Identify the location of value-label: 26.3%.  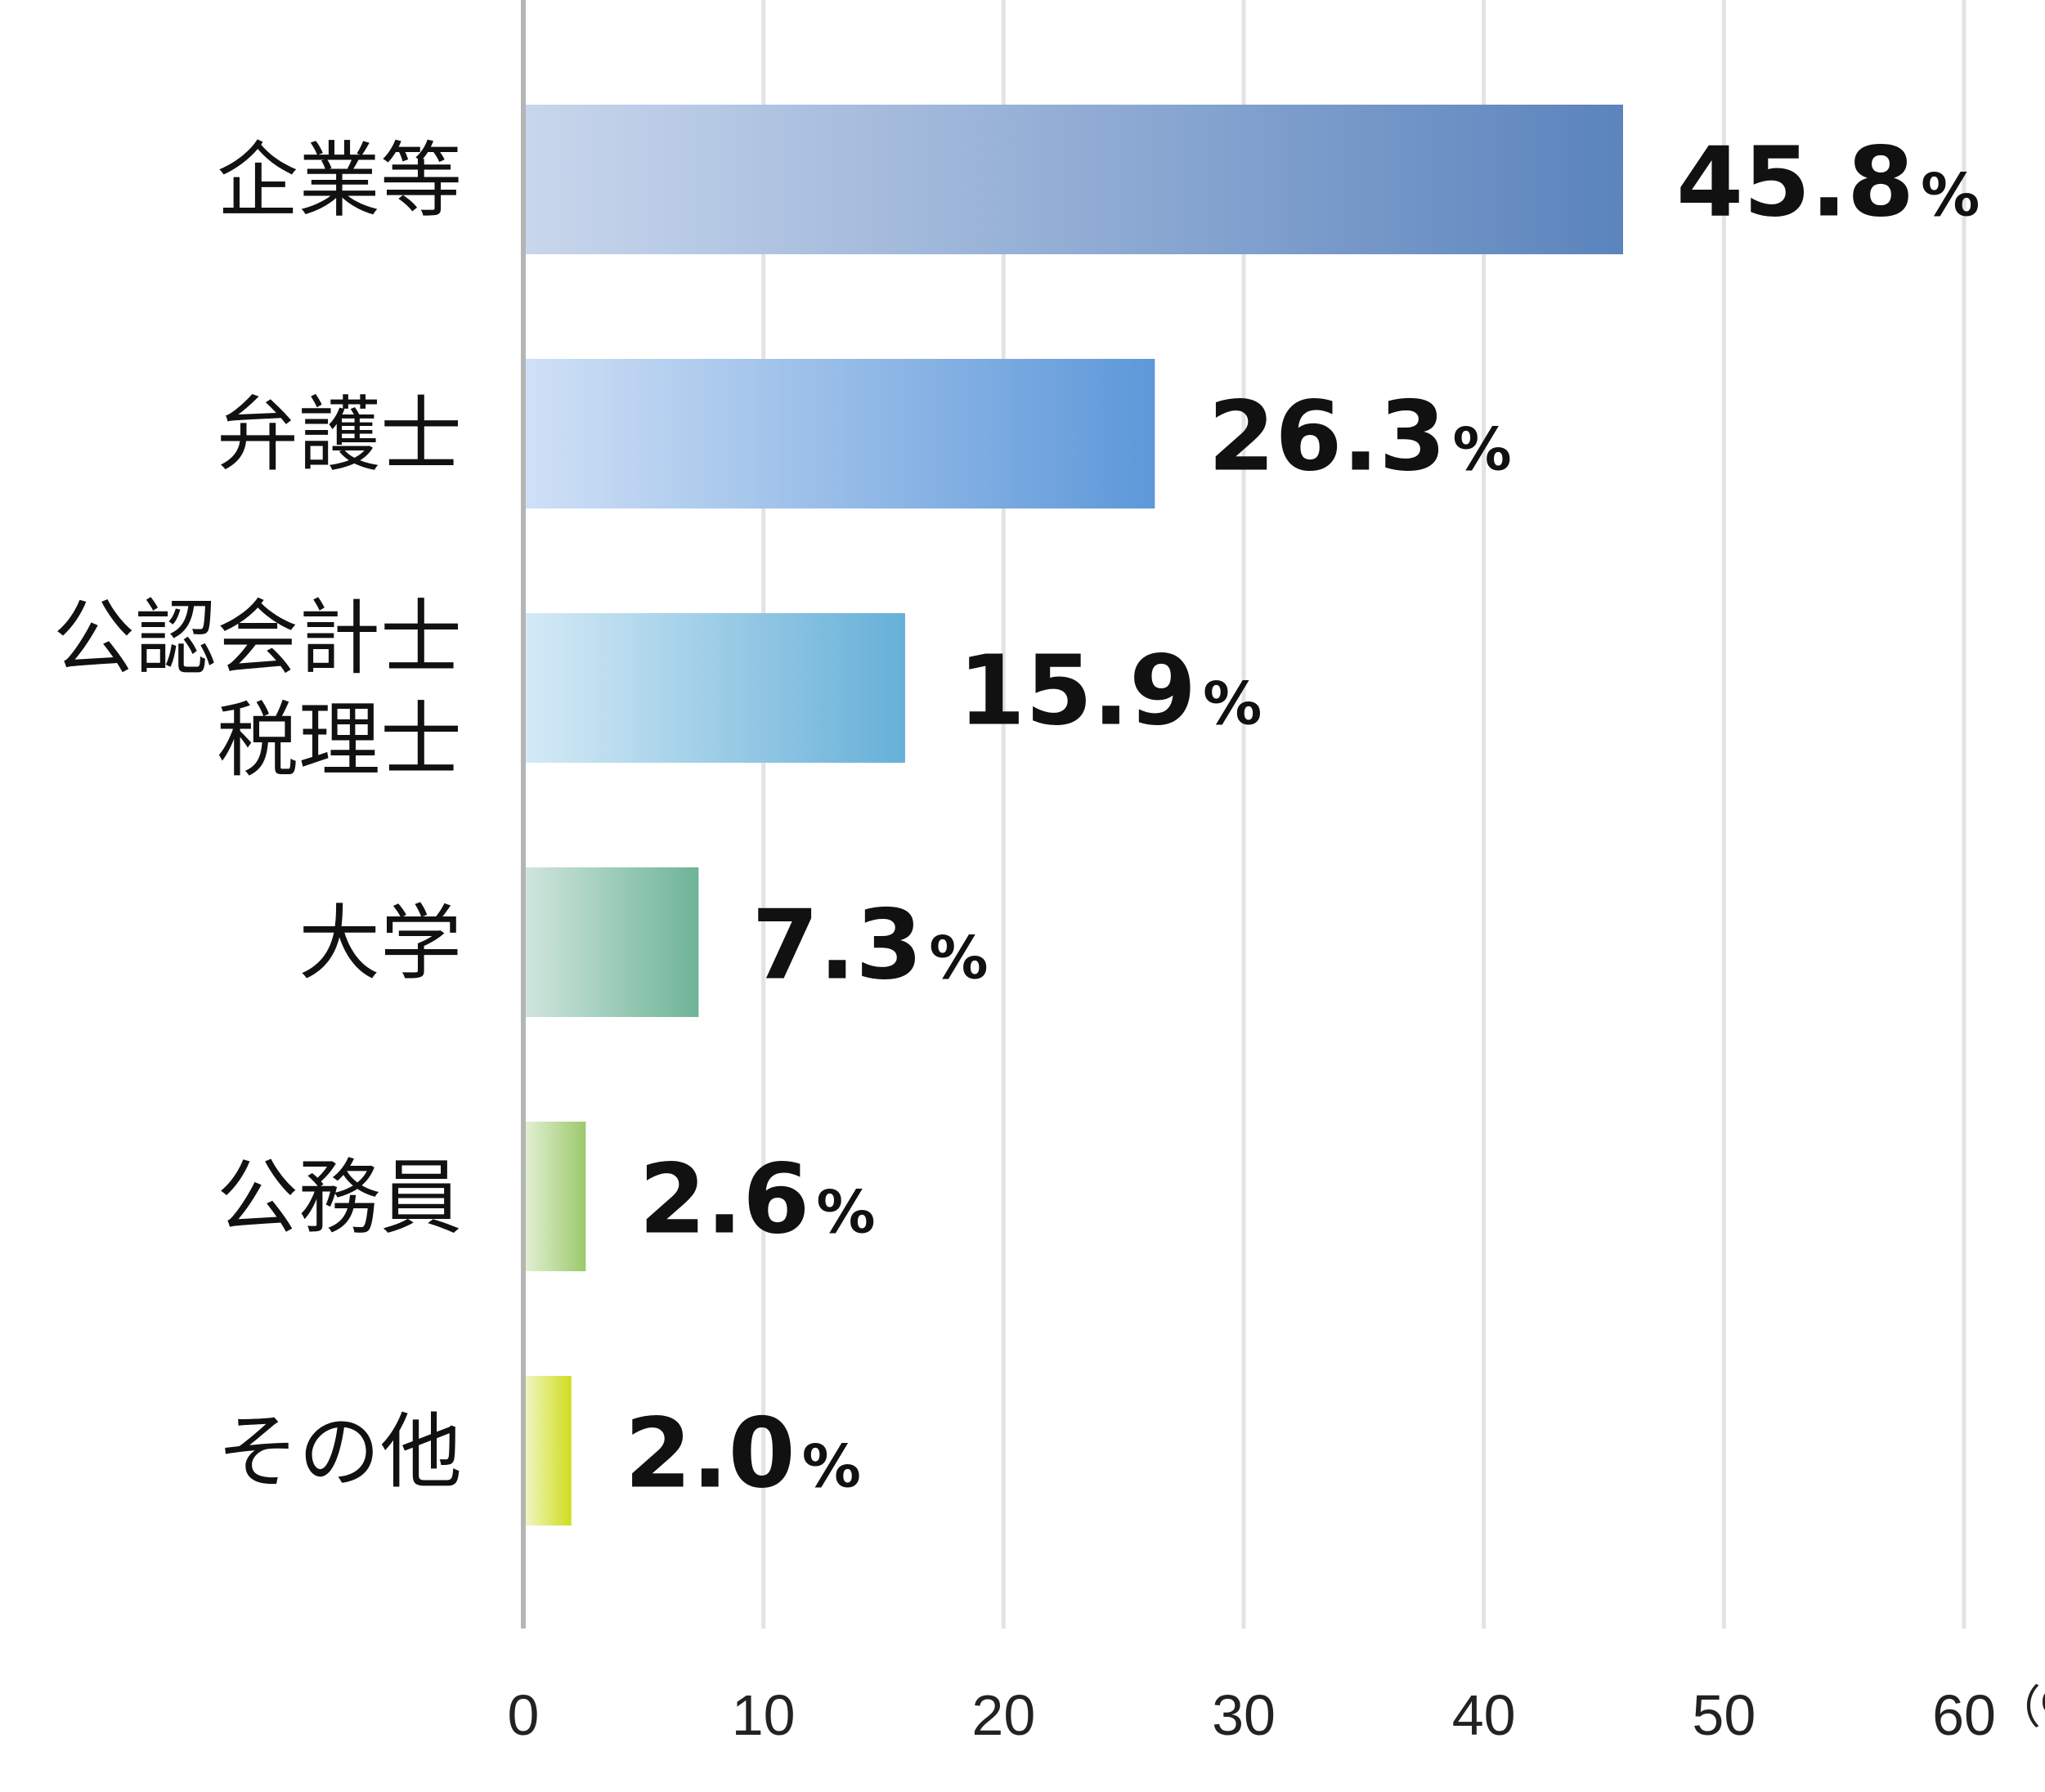
(1359, 437).